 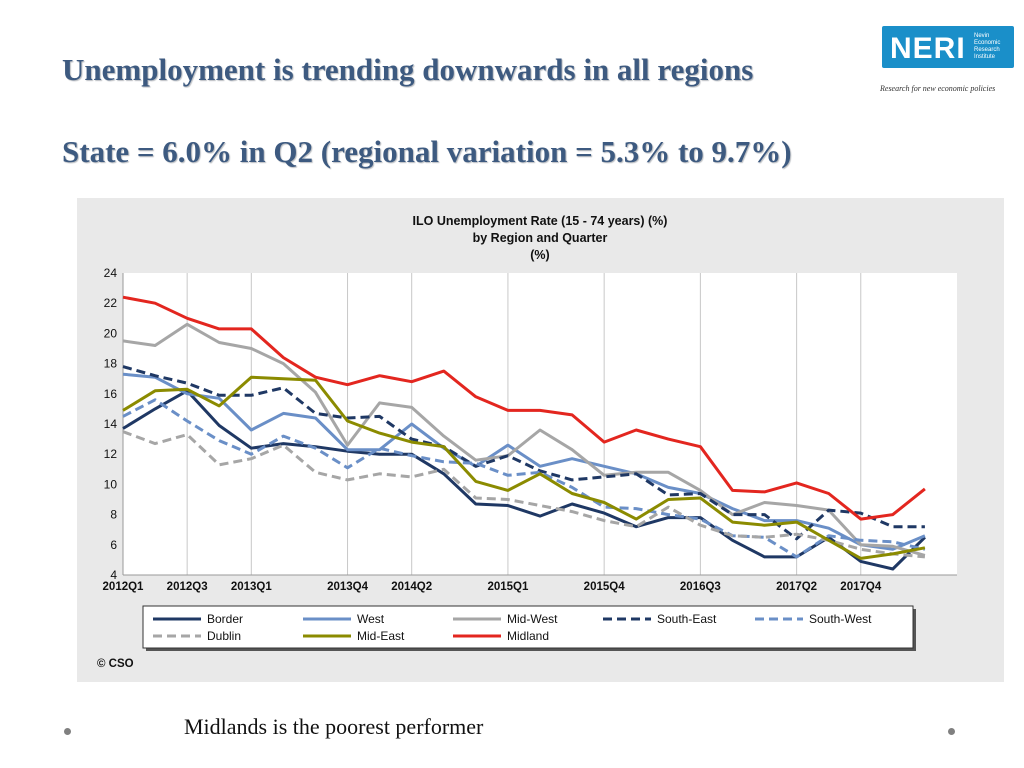 What do you see at coordinates (605, 587) in the screenshot?
I see `x-tick-label: 2015Q4` at bounding box center [605, 587].